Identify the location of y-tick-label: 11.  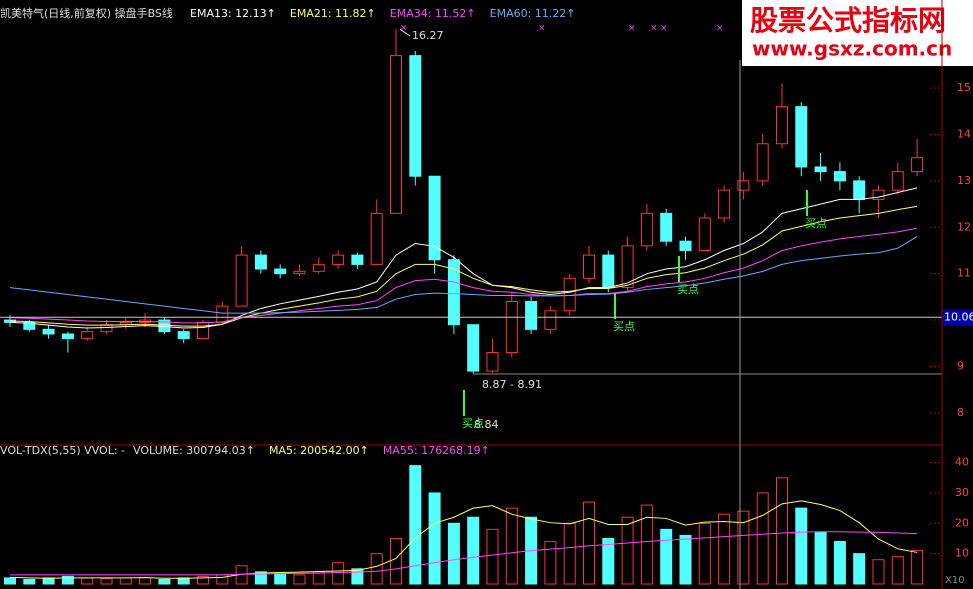
(964, 273).